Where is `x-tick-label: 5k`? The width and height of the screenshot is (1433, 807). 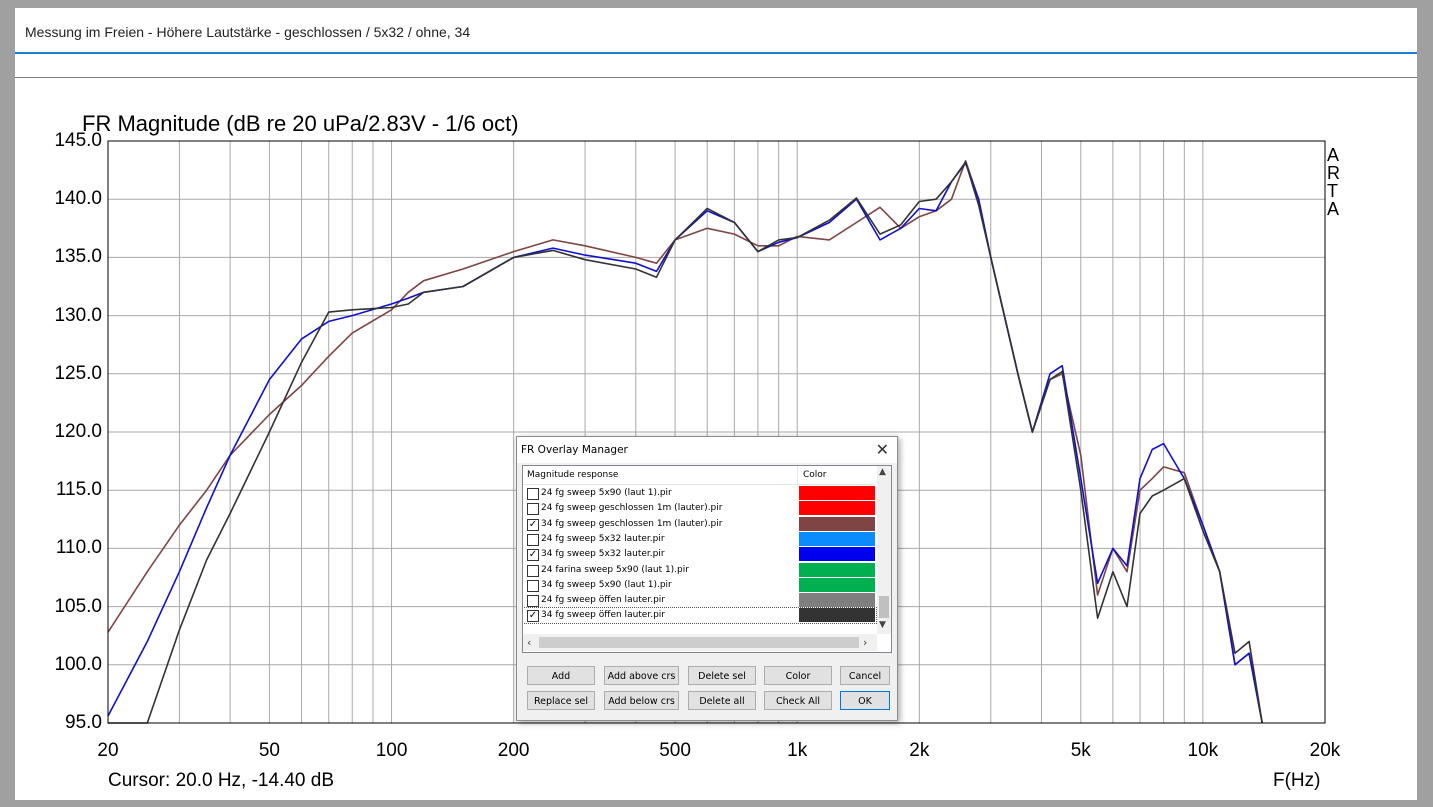 x-tick-label: 5k is located at coordinates (1080, 750).